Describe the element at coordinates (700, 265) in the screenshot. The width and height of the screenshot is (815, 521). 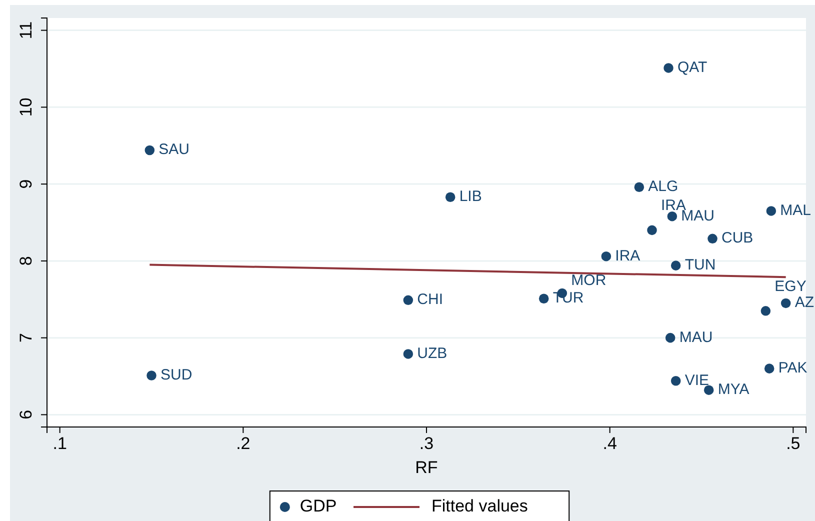
I see `annotation: TUN` at that location.